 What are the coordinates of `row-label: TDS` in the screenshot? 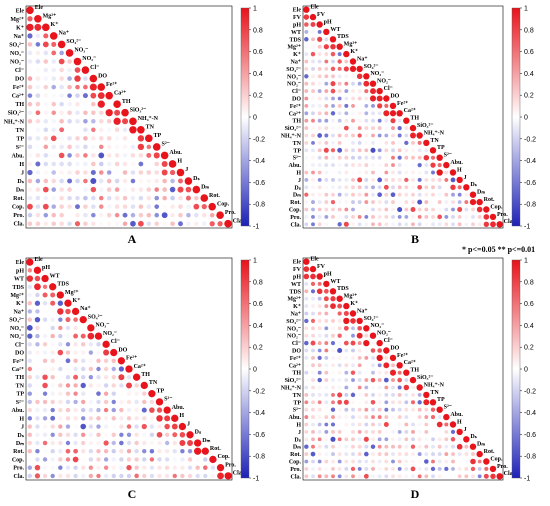 It's located at (18, 288).